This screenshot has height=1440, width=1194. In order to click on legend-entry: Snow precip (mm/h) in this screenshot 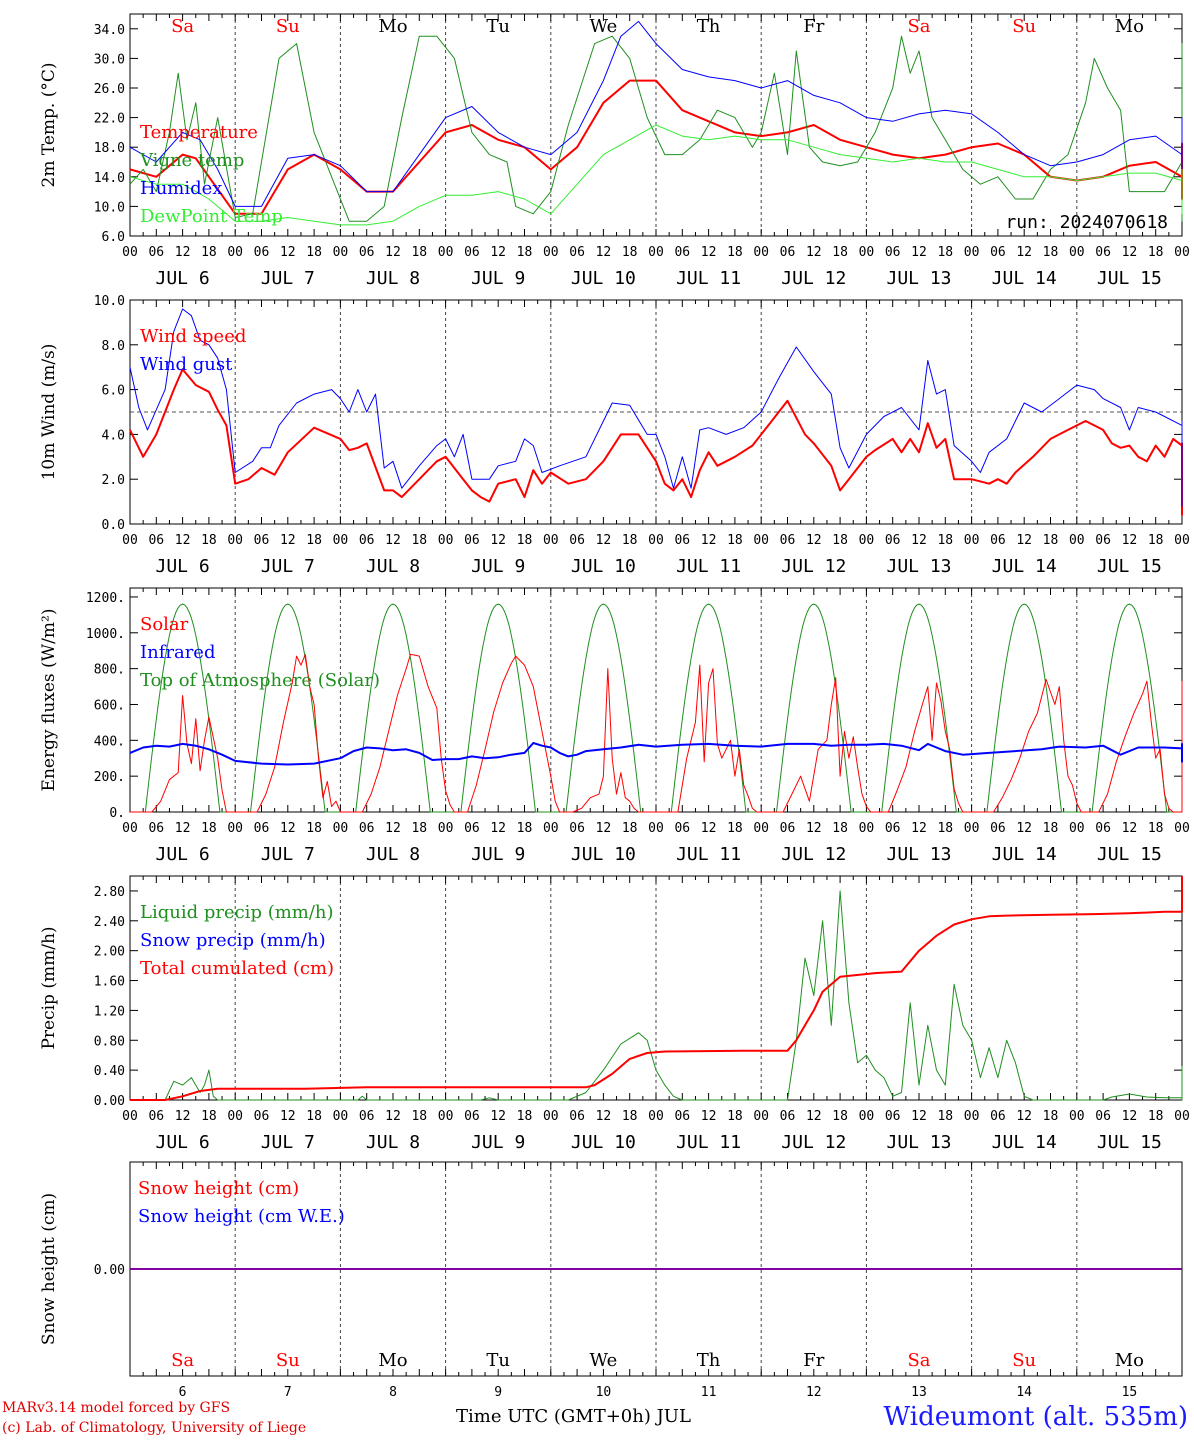, I will do `click(233, 940)`.